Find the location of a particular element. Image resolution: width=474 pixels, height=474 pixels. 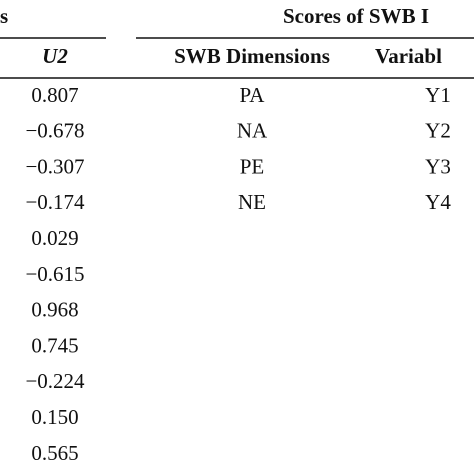

u2-cell: −0.174 is located at coordinates (55, 202).